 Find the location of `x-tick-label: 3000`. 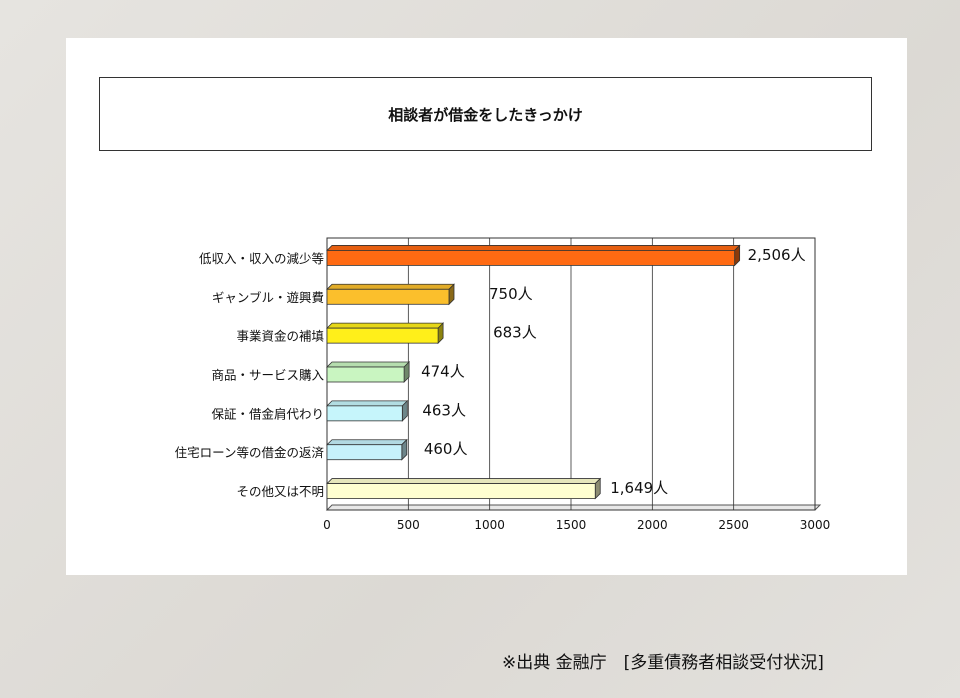

x-tick-label: 3000 is located at coordinates (815, 525).